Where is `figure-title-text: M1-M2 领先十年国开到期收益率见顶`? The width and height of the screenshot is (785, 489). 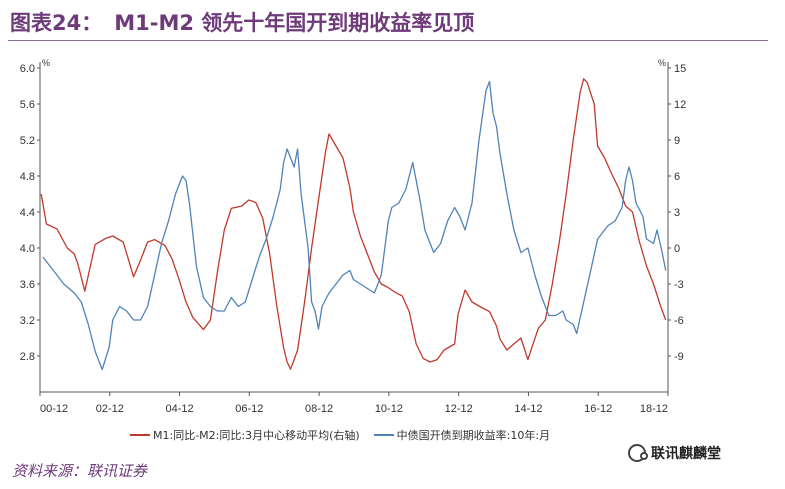
figure-title-text: M1-M2 领先十年国开到期收益率见顶 is located at coordinates (294, 23).